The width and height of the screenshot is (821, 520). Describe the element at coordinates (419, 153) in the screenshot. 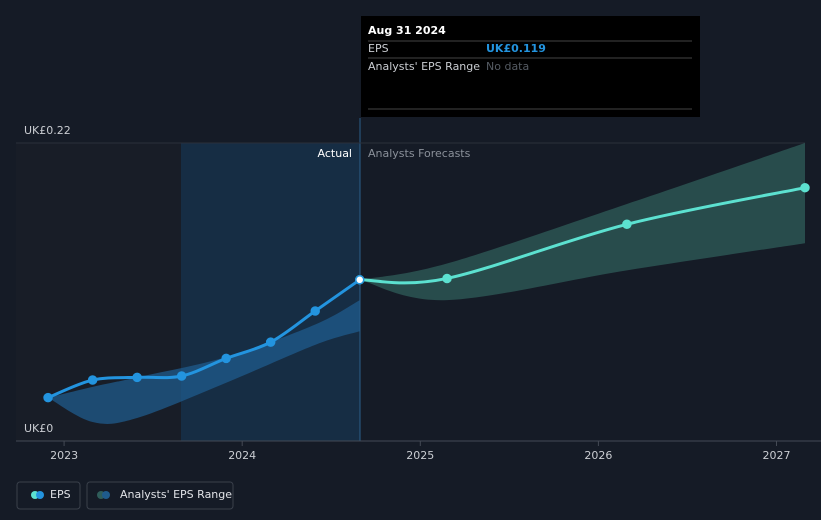

I see `forecast-label: Analysts Forecasts` at that location.